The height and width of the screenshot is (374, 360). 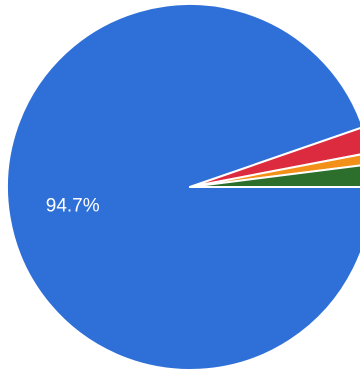 What do you see at coordinates (73, 206) in the screenshot?
I see `slice-label-0: 94.7%` at bounding box center [73, 206].